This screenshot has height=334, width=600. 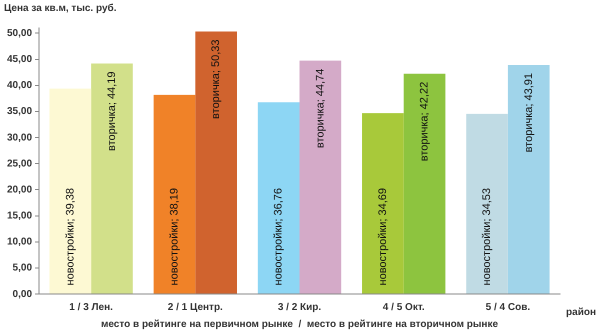 I want to click on data-label: новостройки; 34,69, so click(x=382, y=237).